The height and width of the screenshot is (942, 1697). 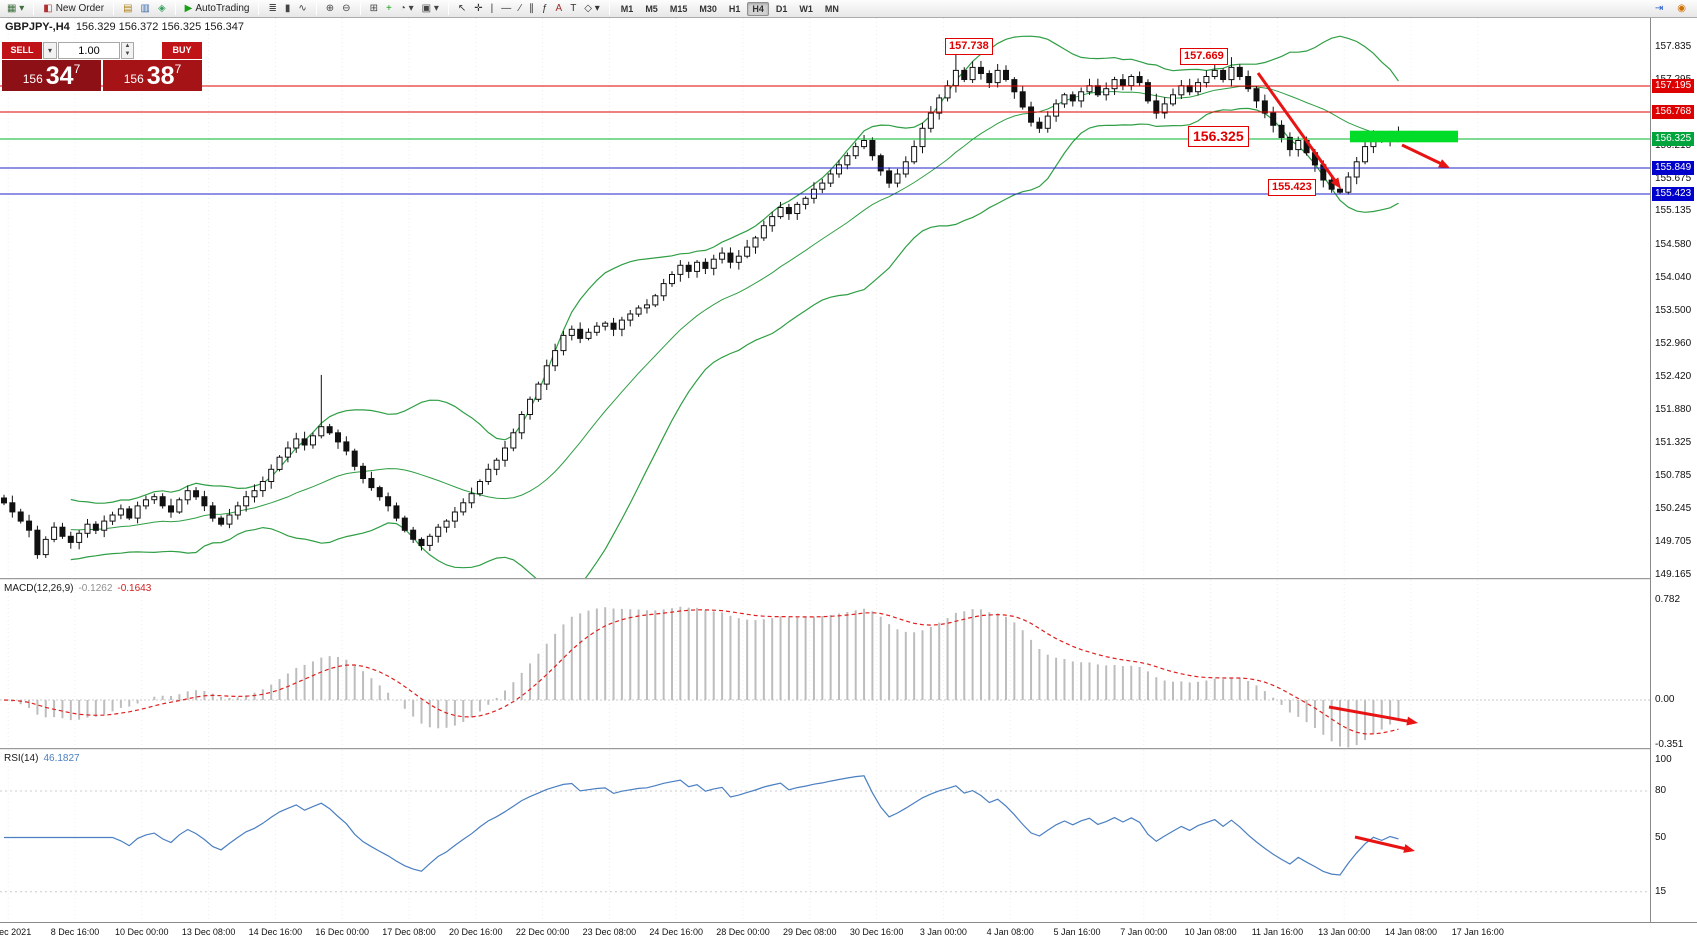 What do you see at coordinates (161, 8) in the screenshot?
I see `navigator-icon: ◈` at bounding box center [161, 8].